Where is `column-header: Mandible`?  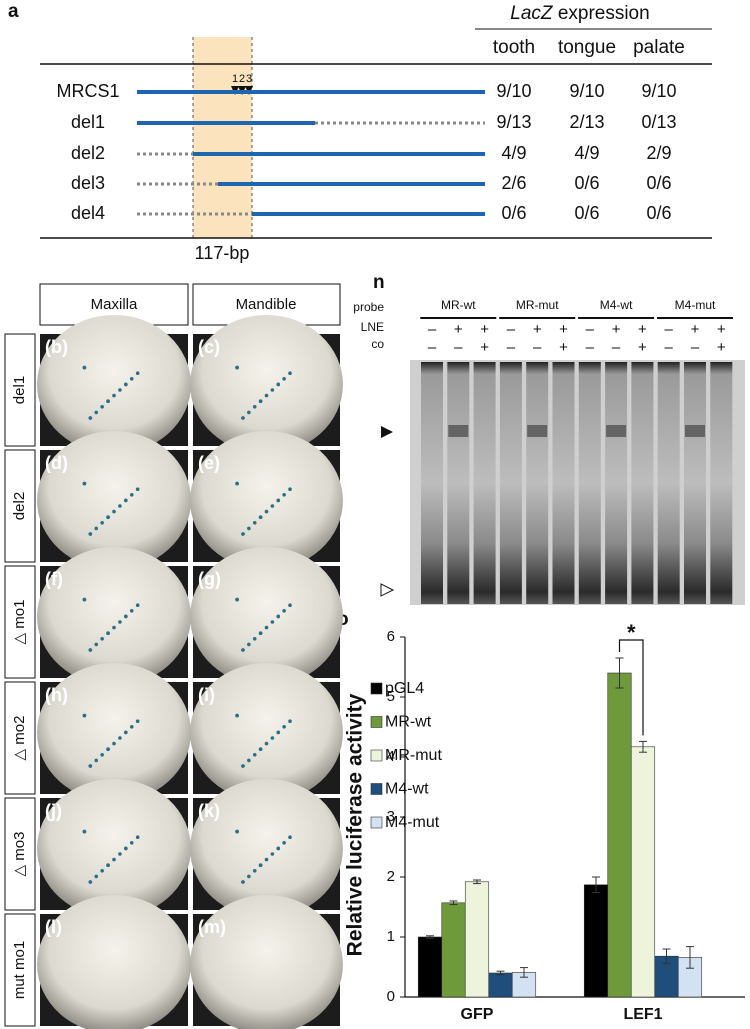
column-header: Mandible is located at coordinates (266, 304).